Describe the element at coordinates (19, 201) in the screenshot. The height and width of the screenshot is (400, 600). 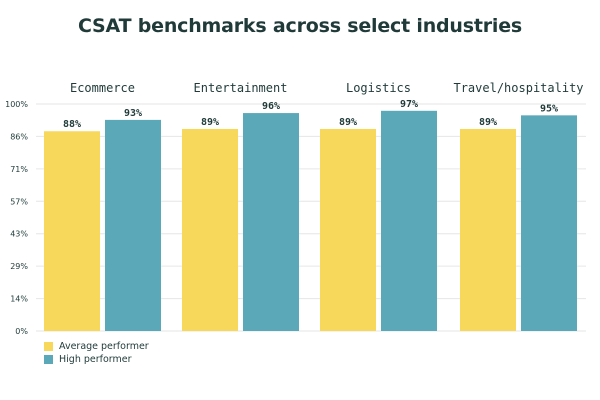
I see `y-tick-label: 57%` at that location.